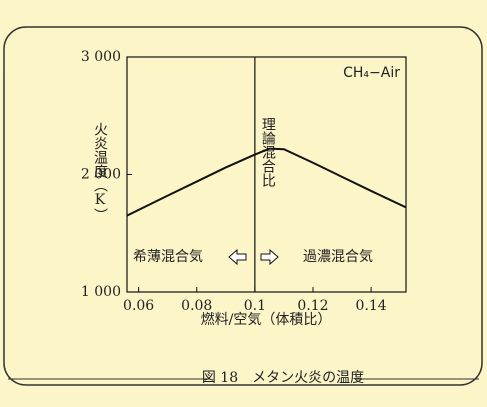 Image resolution: width=487 pixels, height=407 pixels. I want to click on line, so click(266, 182).